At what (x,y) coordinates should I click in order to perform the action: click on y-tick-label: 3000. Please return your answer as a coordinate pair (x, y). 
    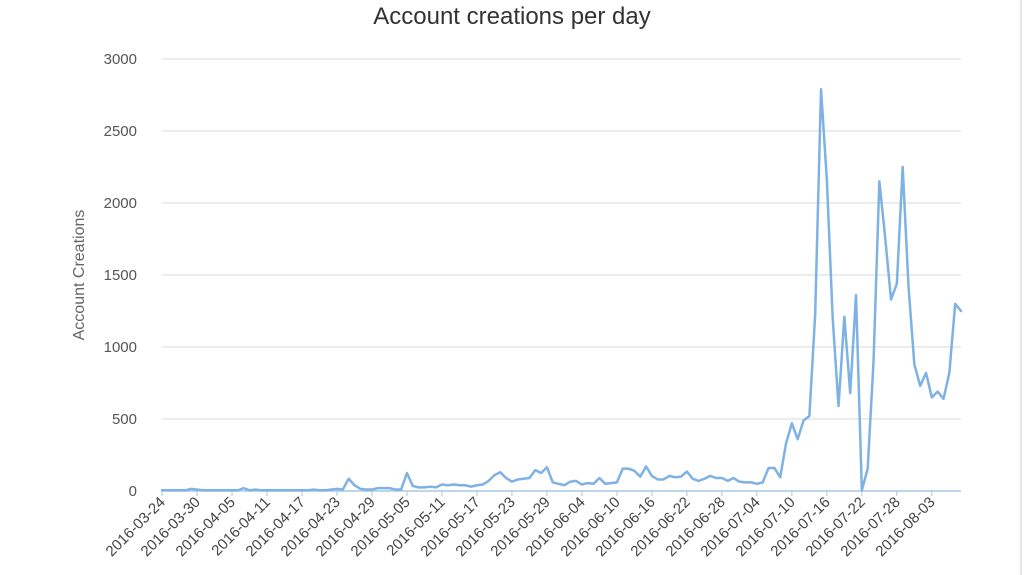
    Looking at the image, I should click on (120, 59).